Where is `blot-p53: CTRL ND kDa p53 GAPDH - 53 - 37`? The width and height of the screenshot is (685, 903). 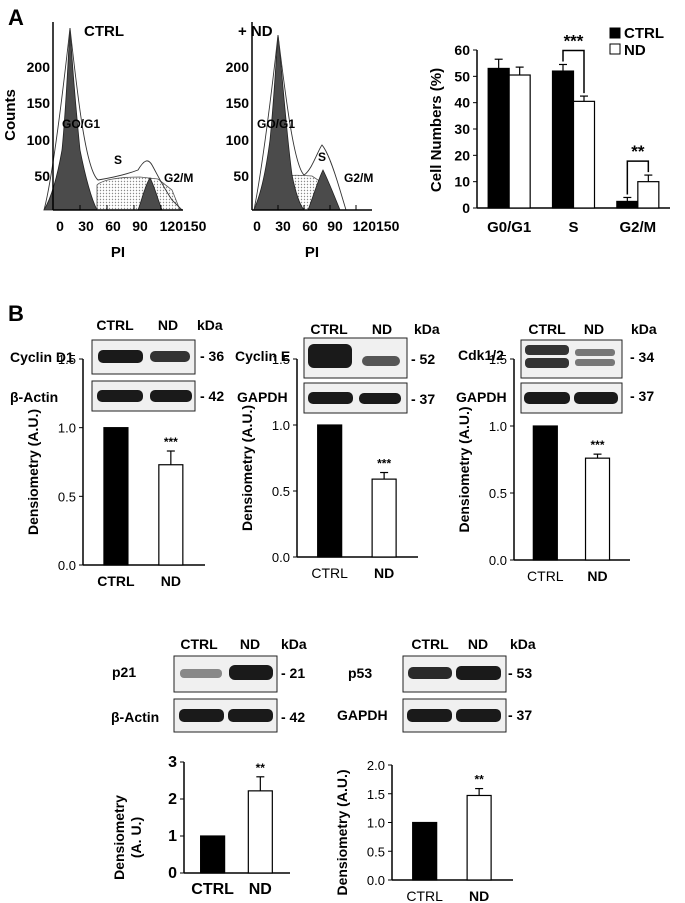
blot-p53: CTRL ND kDa p53 GAPDH - 53 - 37 is located at coordinates (436, 684).